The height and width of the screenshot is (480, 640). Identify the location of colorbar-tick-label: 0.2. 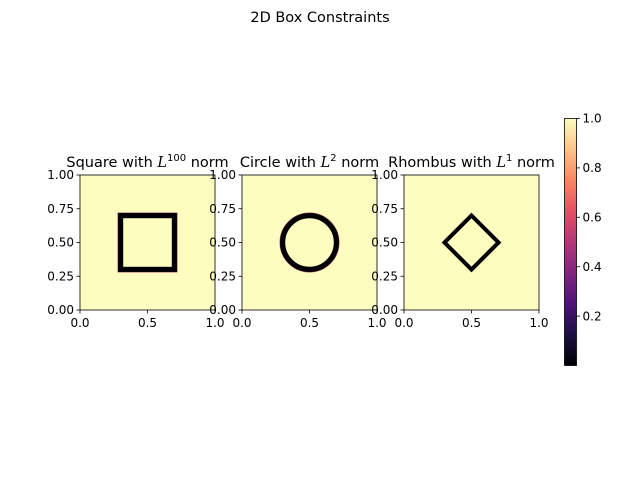
(592, 316).